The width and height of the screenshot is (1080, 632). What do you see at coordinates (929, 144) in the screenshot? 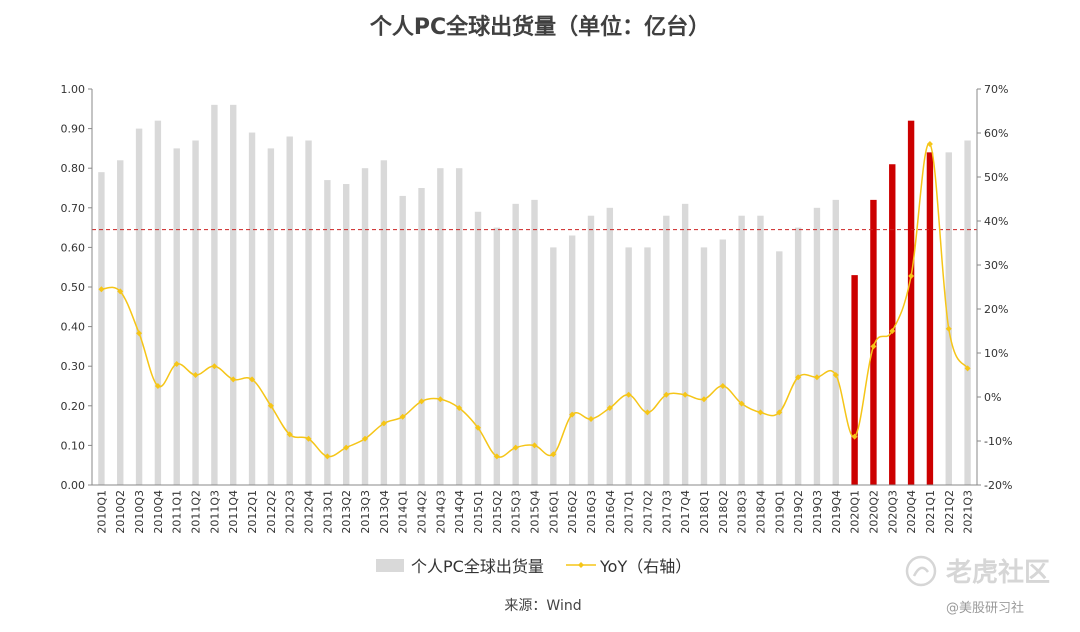
I see `yoy-point-2021Q1` at bounding box center [929, 144].